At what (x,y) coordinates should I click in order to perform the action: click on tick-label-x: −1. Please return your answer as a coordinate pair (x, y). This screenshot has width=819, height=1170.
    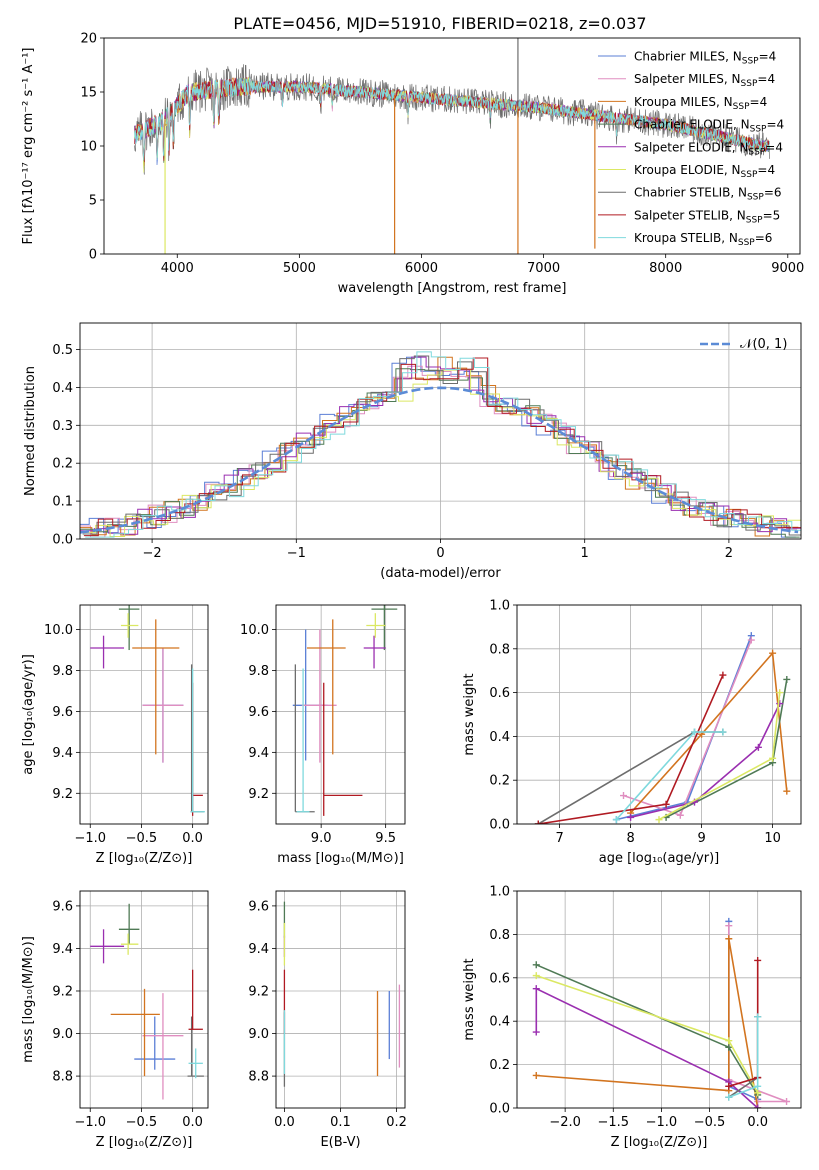
    Looking at the image, I should click on (296, 553).